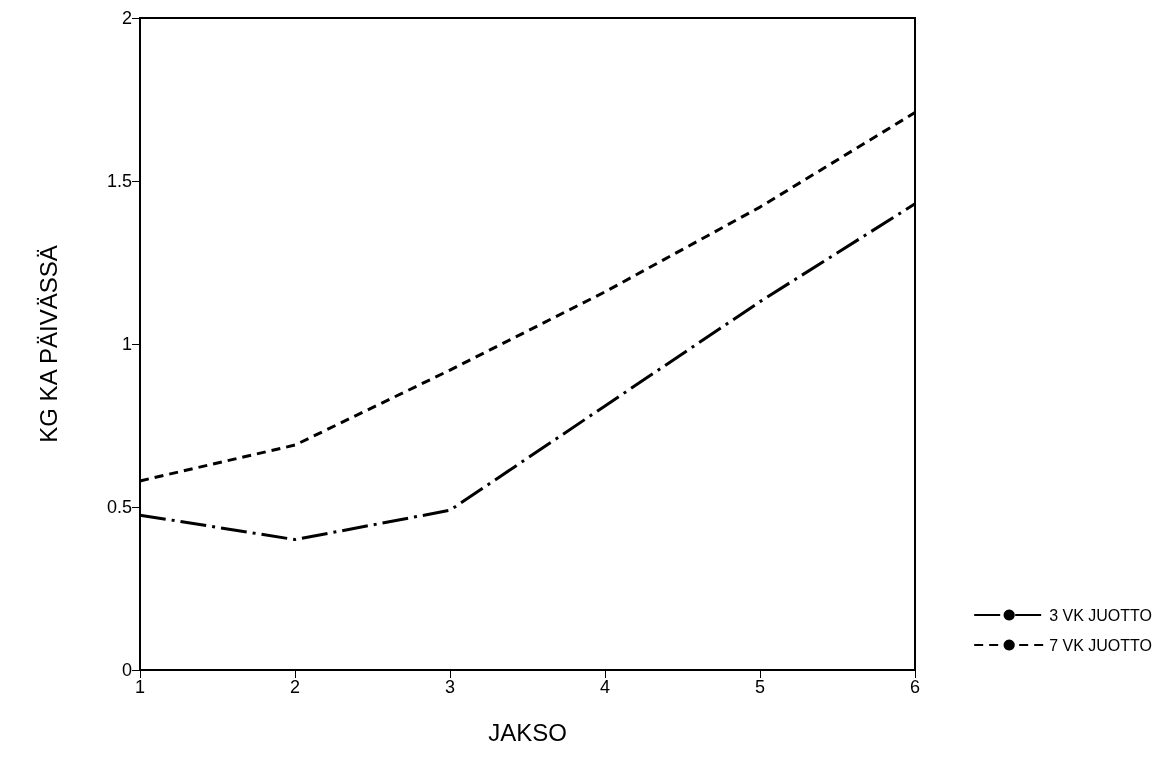  I want to click on y-tick-label: 0.5, so click(119, 507).